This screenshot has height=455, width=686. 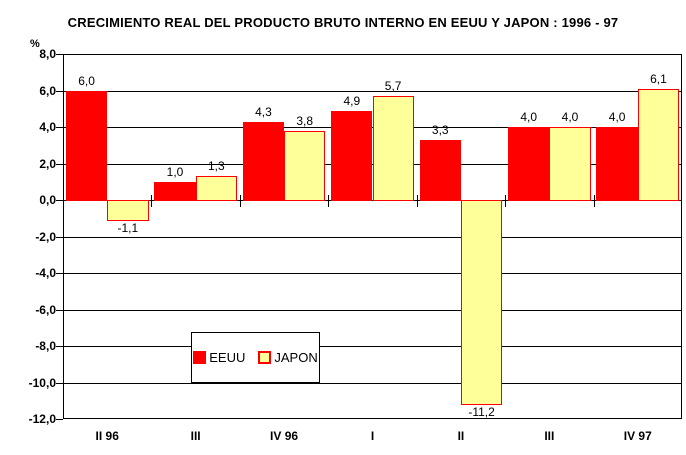 I want to click on y-axis-tick-label: -8,0, so click(x=45, y=346).